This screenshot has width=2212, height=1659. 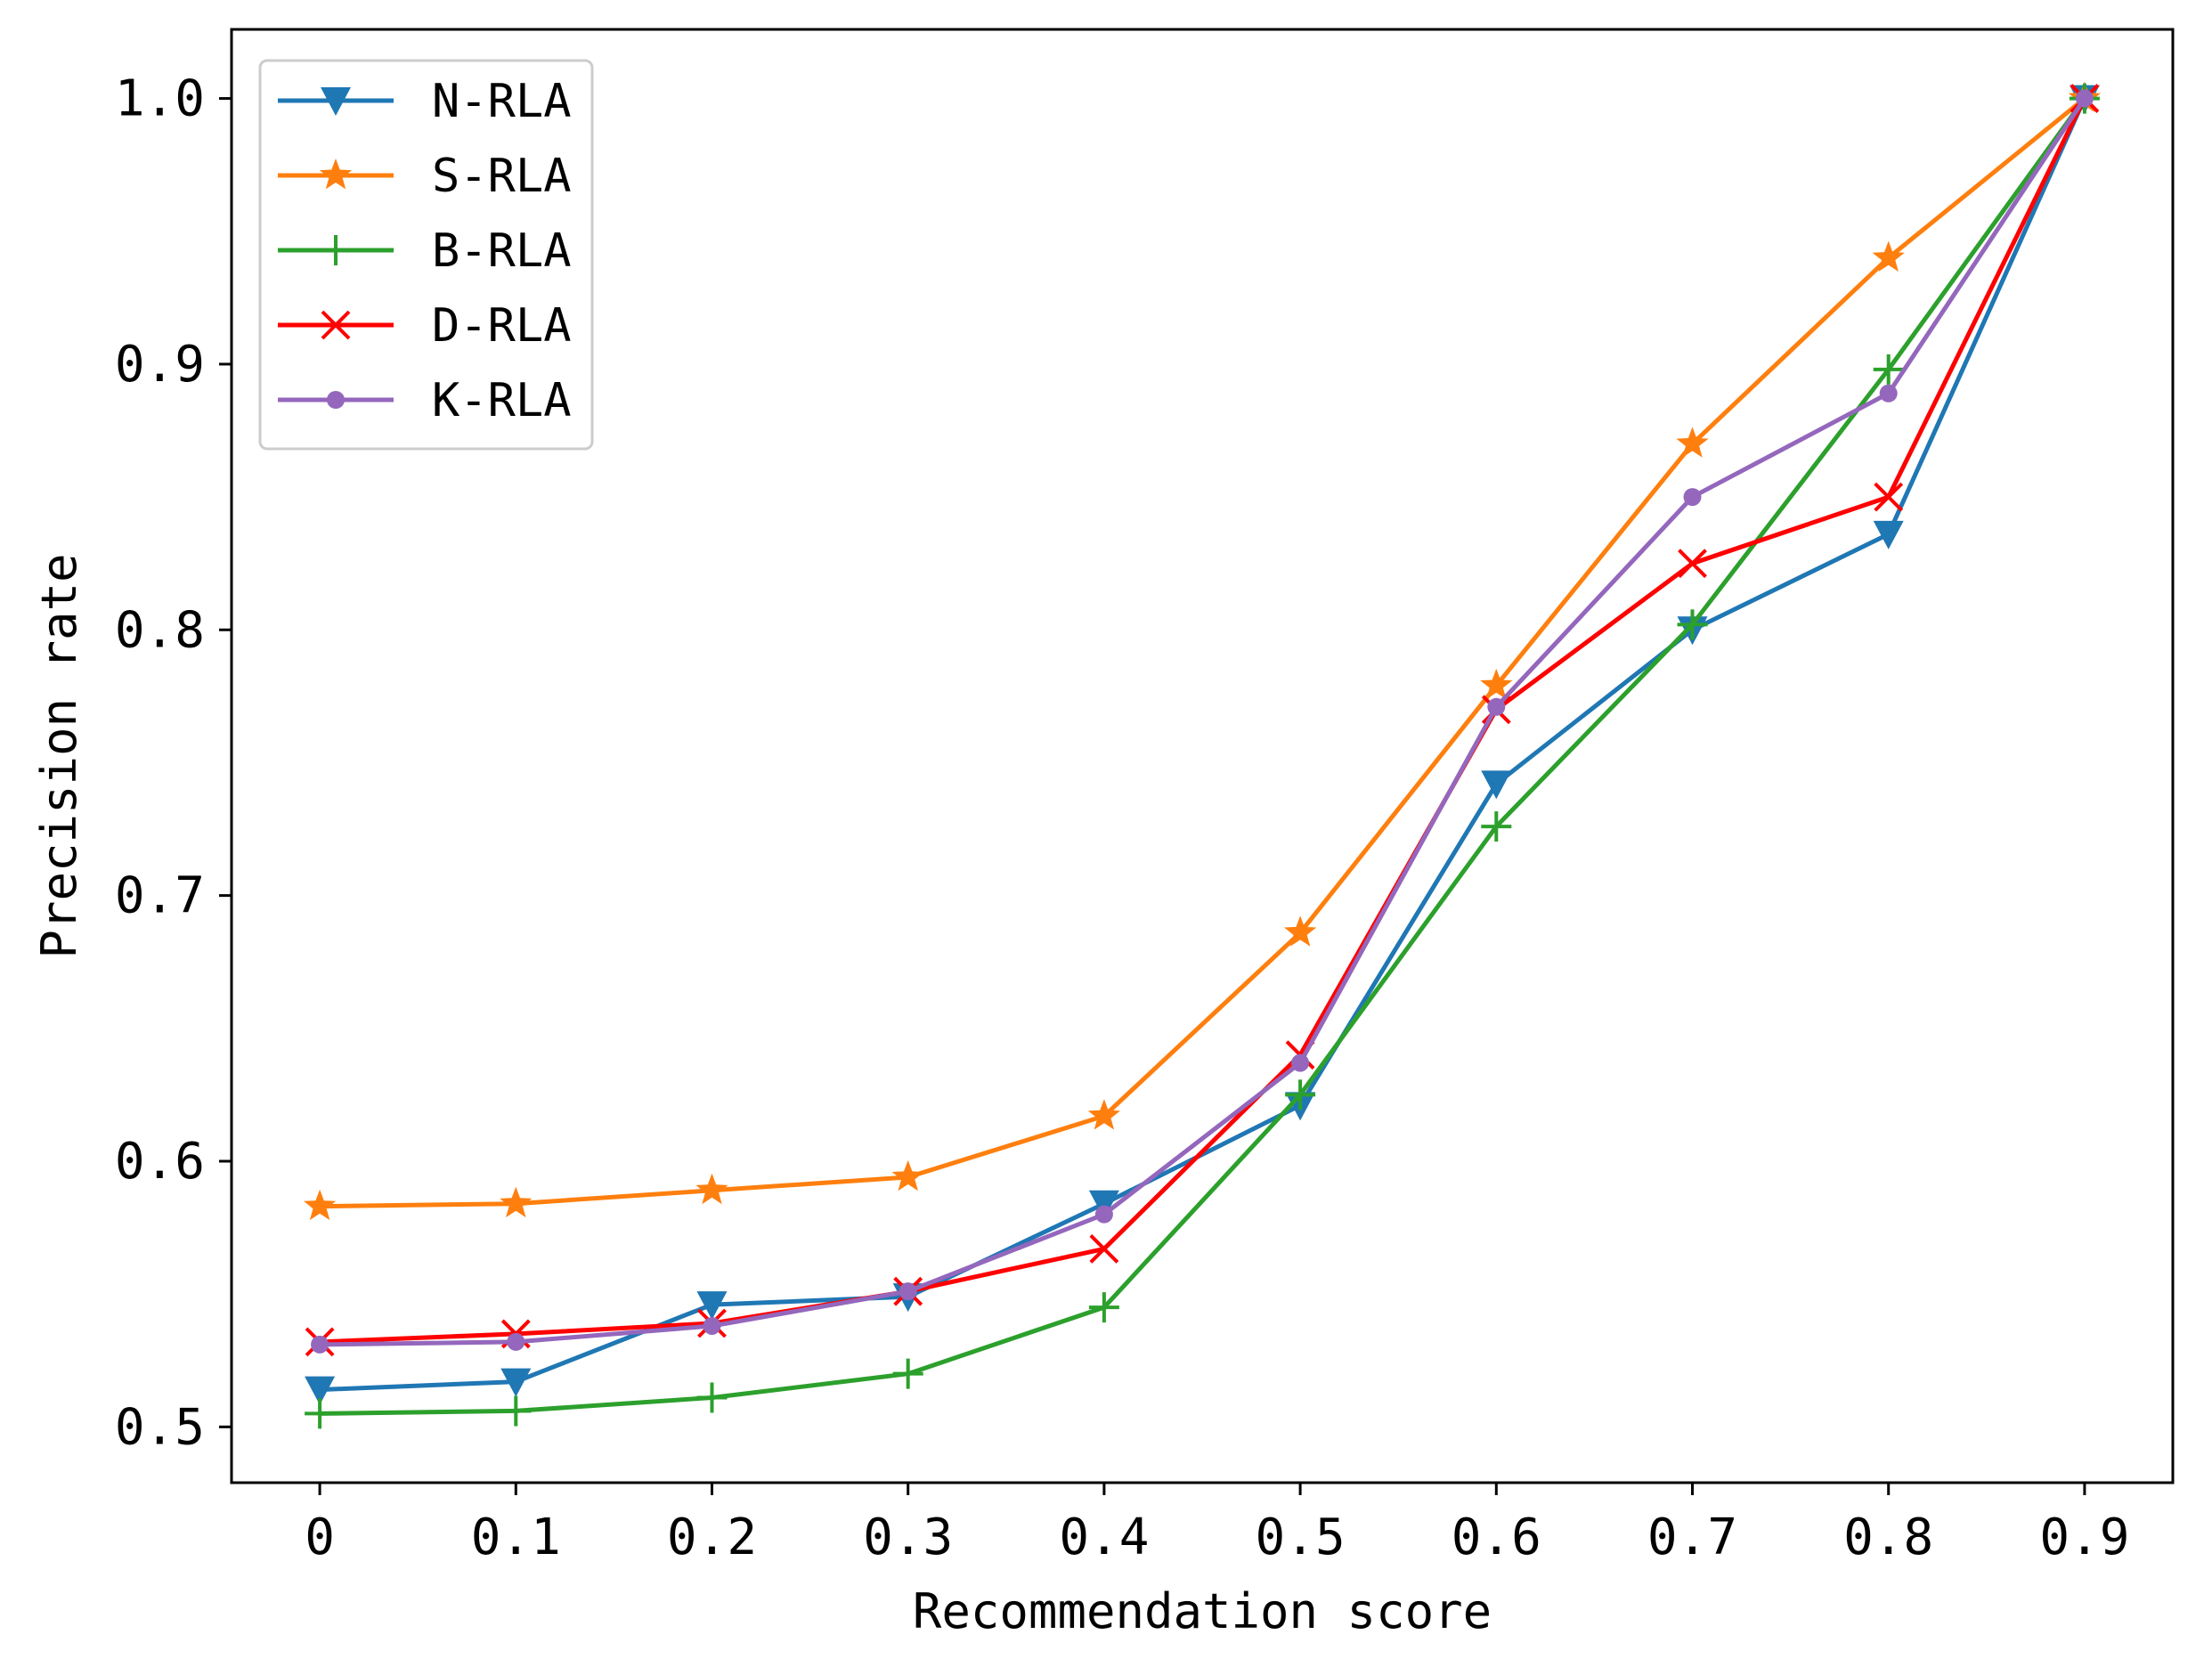 I want to click on y-tick-label: 0.9, so click(x=160, y=365).